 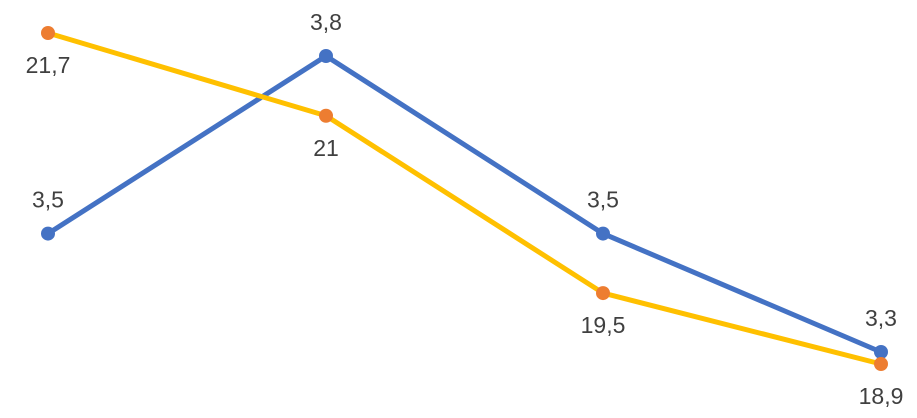 I want to click on series-2-data-label-2: 21, so click(x=326, y=148).